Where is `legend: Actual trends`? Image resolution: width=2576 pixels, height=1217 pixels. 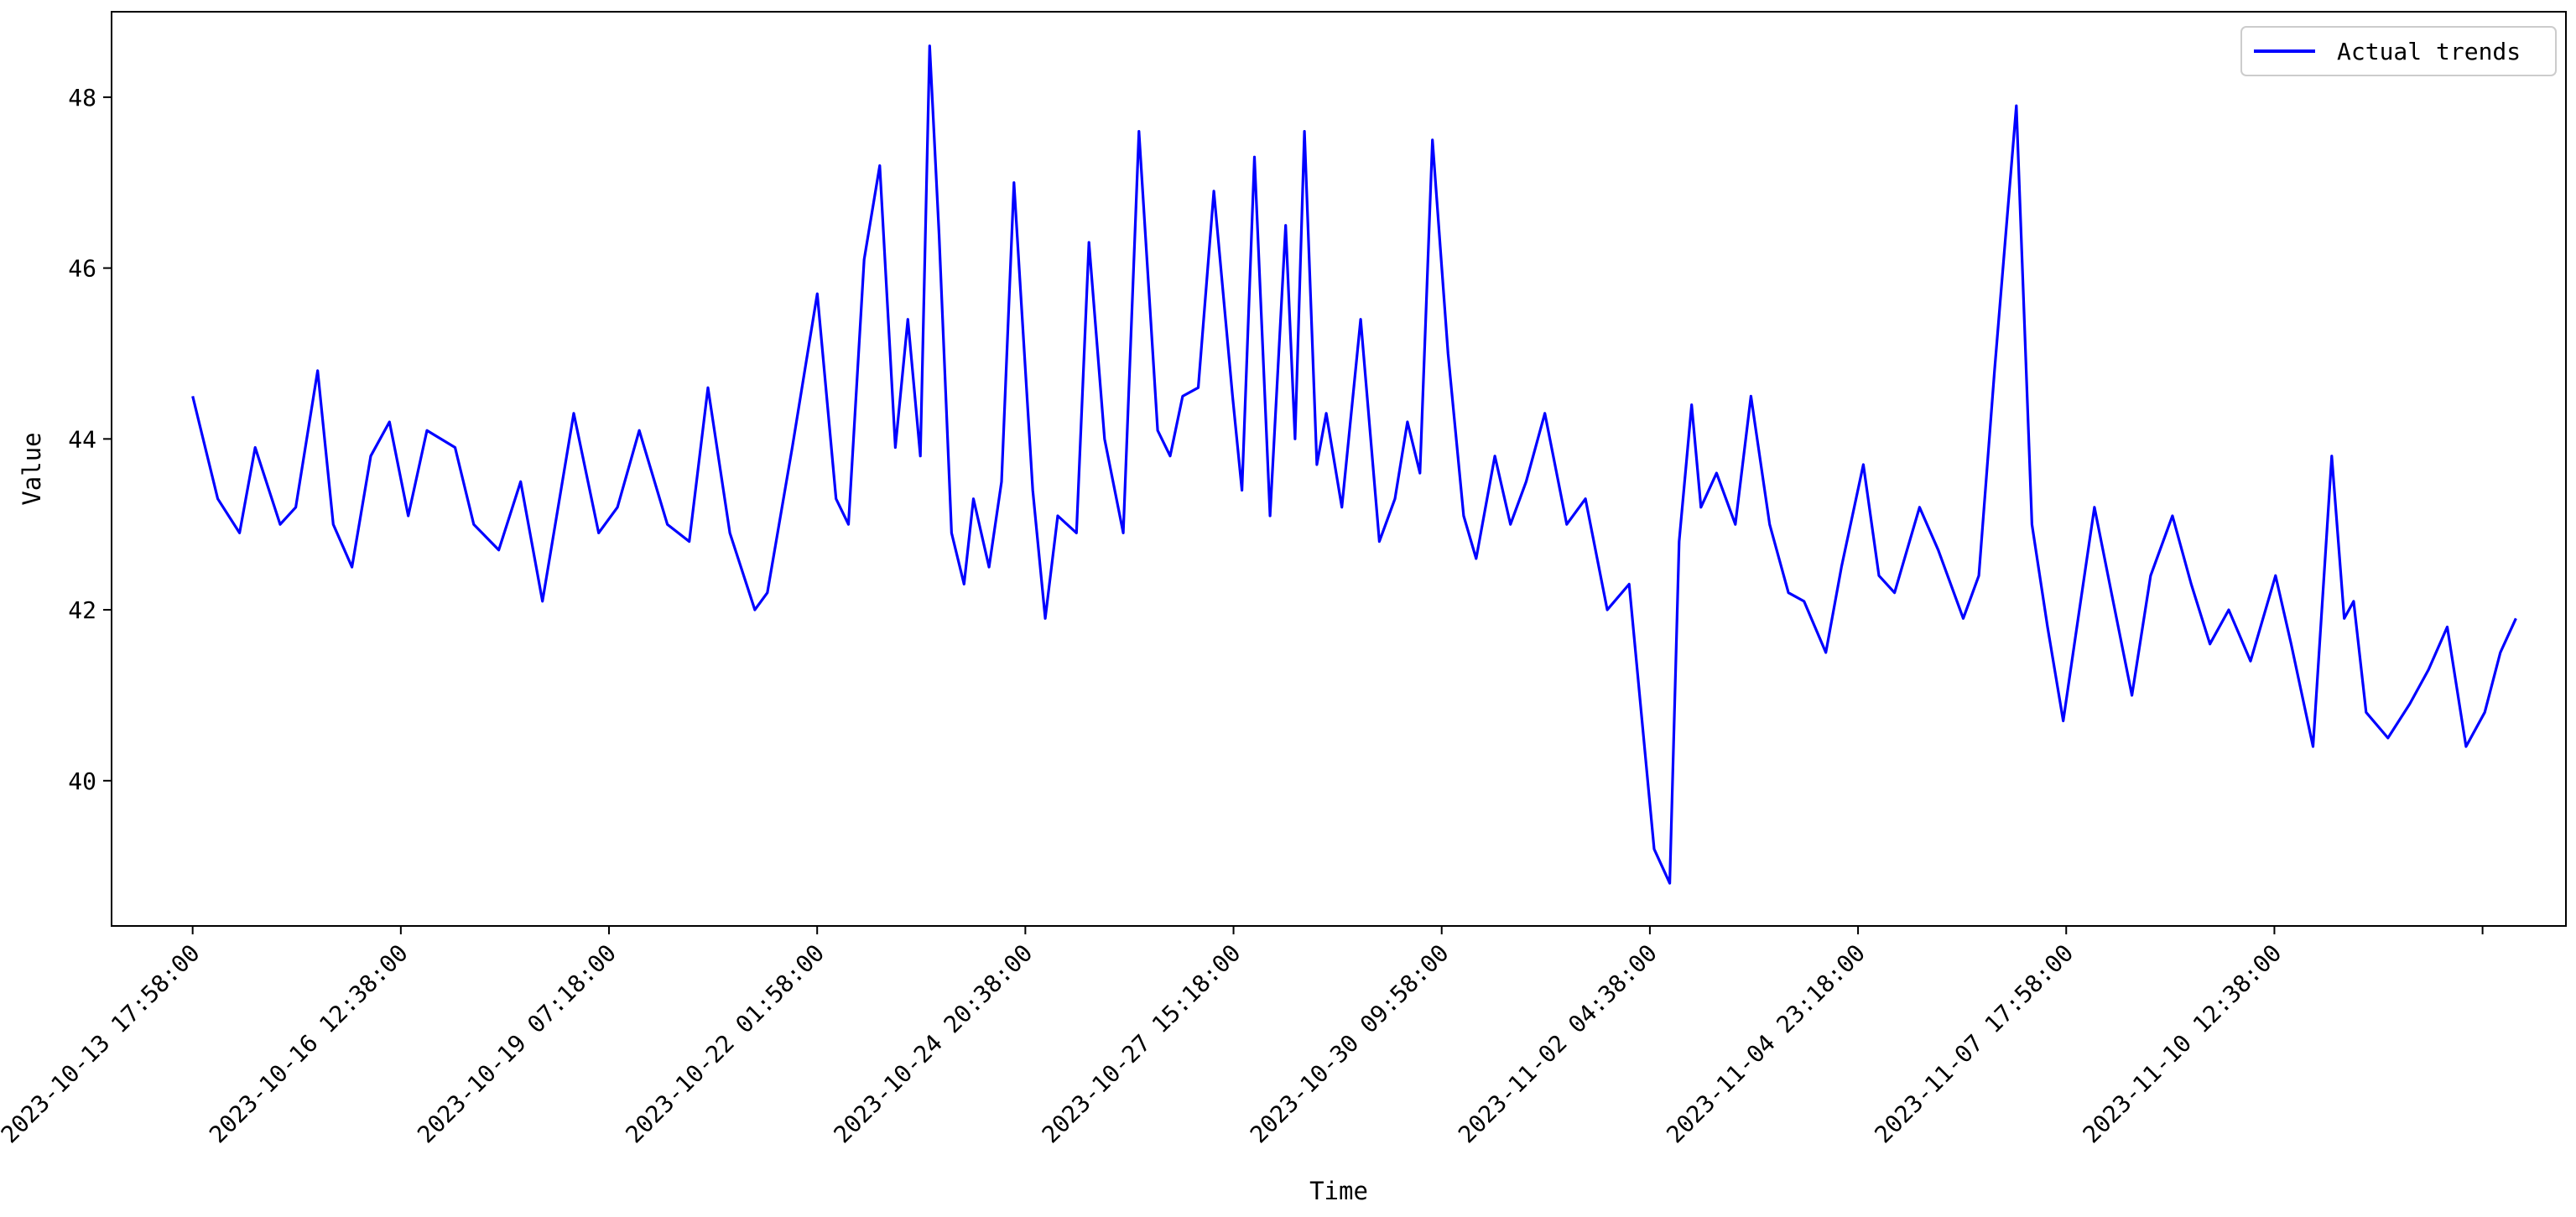 legend: Actual trends is located at coordinates (2398, 51).